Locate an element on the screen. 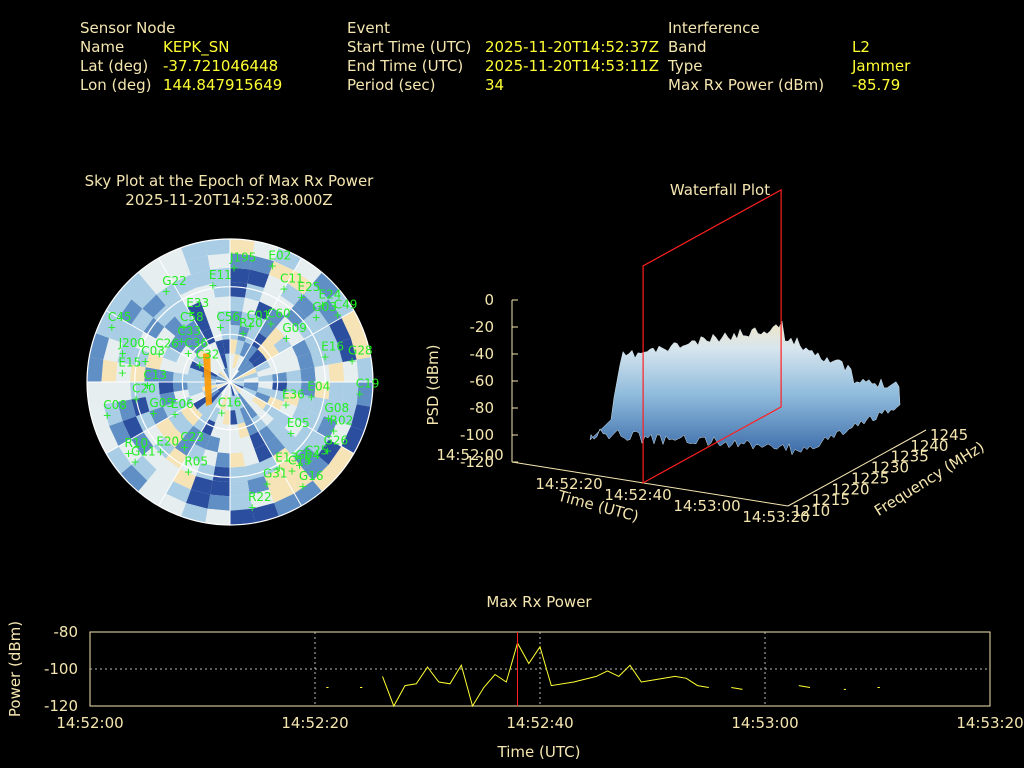  psd-tick-label: -60 is located at coordinates (482, 381).